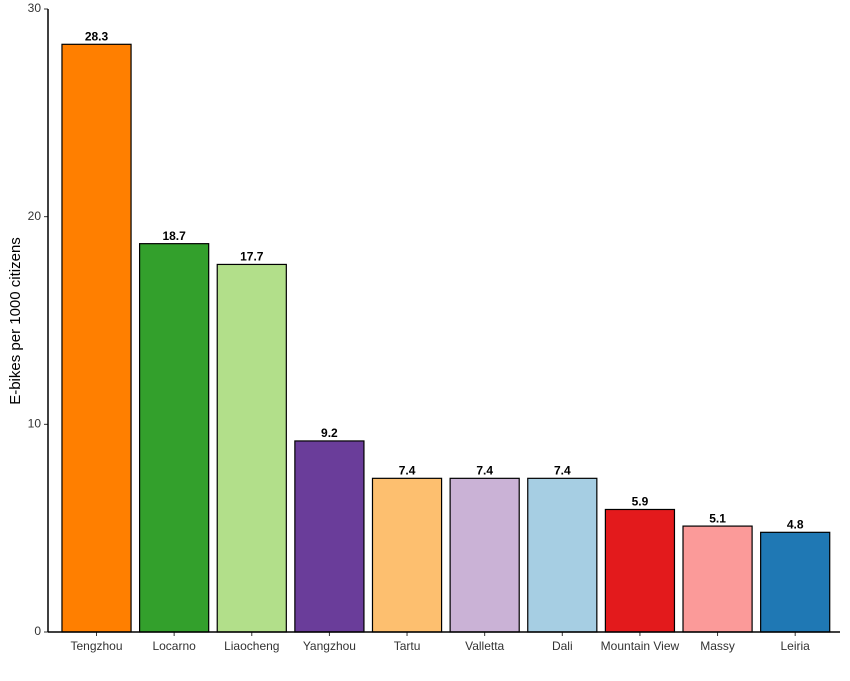 This screenshot has width=850, height=681. I want to click on x-tick-label: Dali, so click(562, 646).